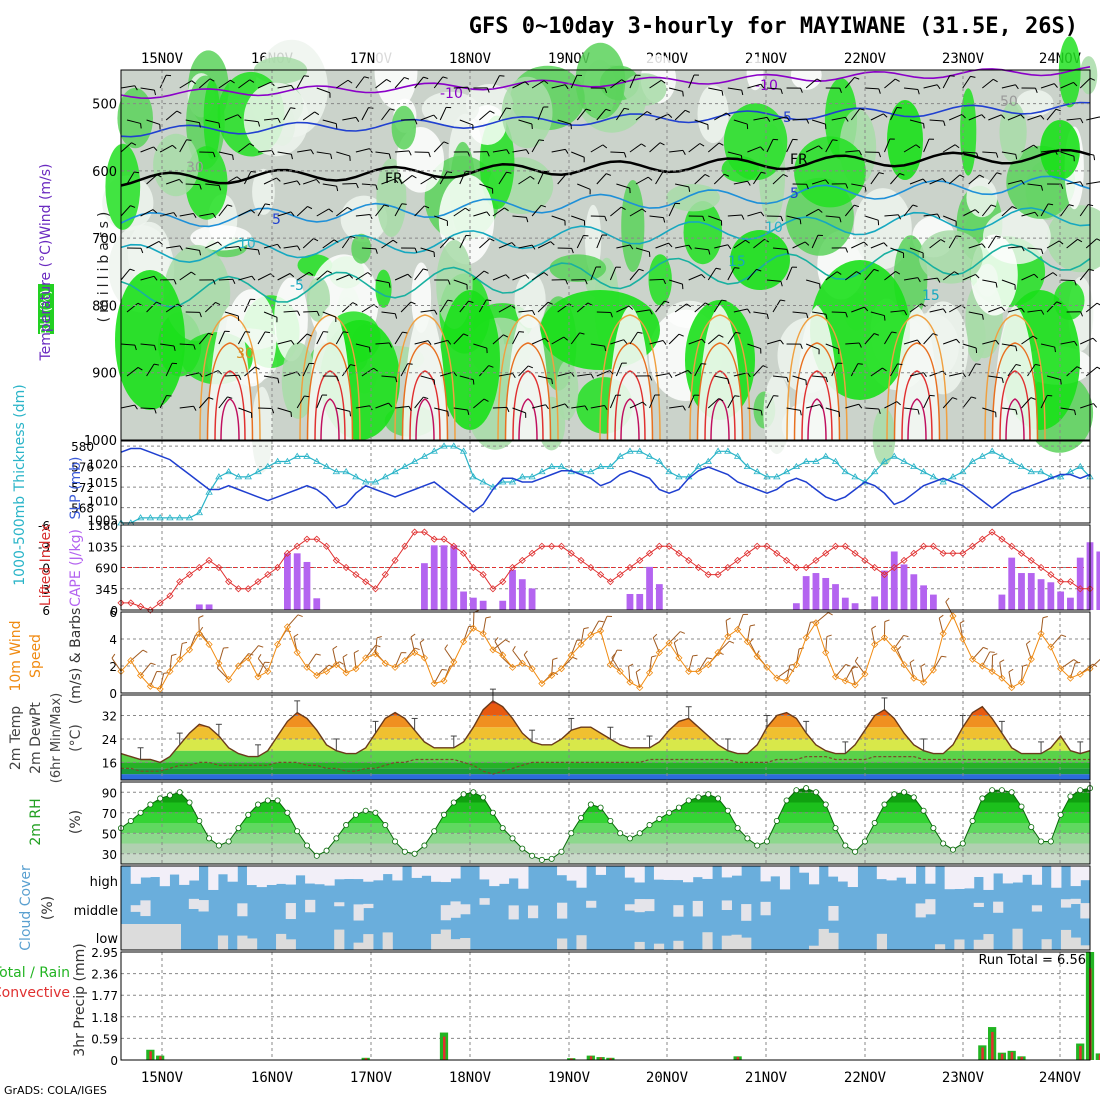  Describe the element at coordinates (203, 906) in the screenshot. I see `cloud-mid-block` at that location.